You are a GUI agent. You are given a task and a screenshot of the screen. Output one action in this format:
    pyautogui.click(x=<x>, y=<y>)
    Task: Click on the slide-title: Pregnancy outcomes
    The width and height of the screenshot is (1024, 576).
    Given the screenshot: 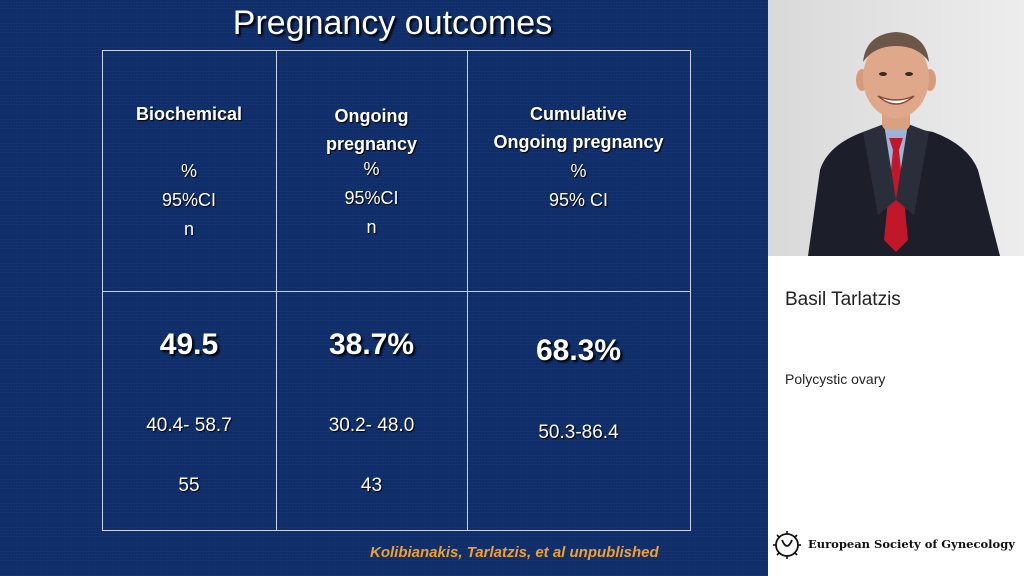 What is the action you would take?
    pyautogui.click(x=392, y=23)
    